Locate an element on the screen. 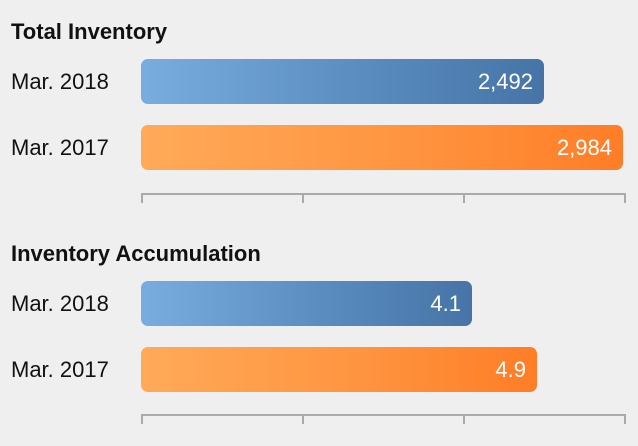  bar-value-label: 2,492 is located at coordinates (505, 81).